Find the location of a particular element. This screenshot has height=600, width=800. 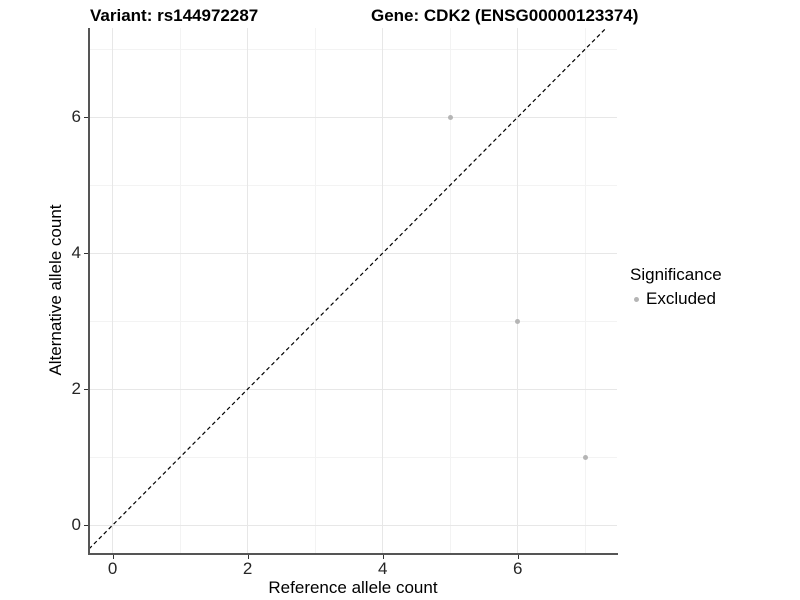

plot-title-variant: Variant: rs144972287 is located at coordinates (174, 15).